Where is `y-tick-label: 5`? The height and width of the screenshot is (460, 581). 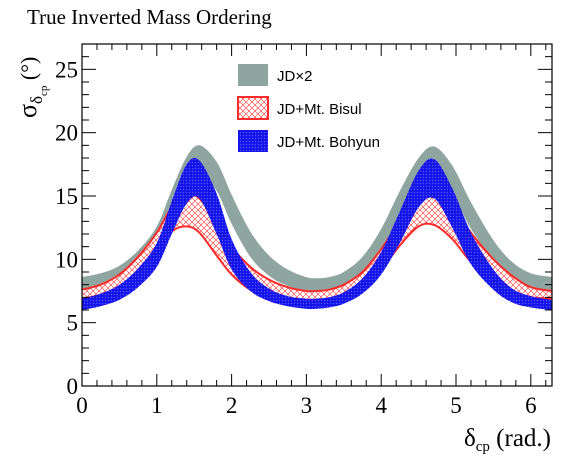
y-tick-label: 5 is located at coordinates (73, 323).